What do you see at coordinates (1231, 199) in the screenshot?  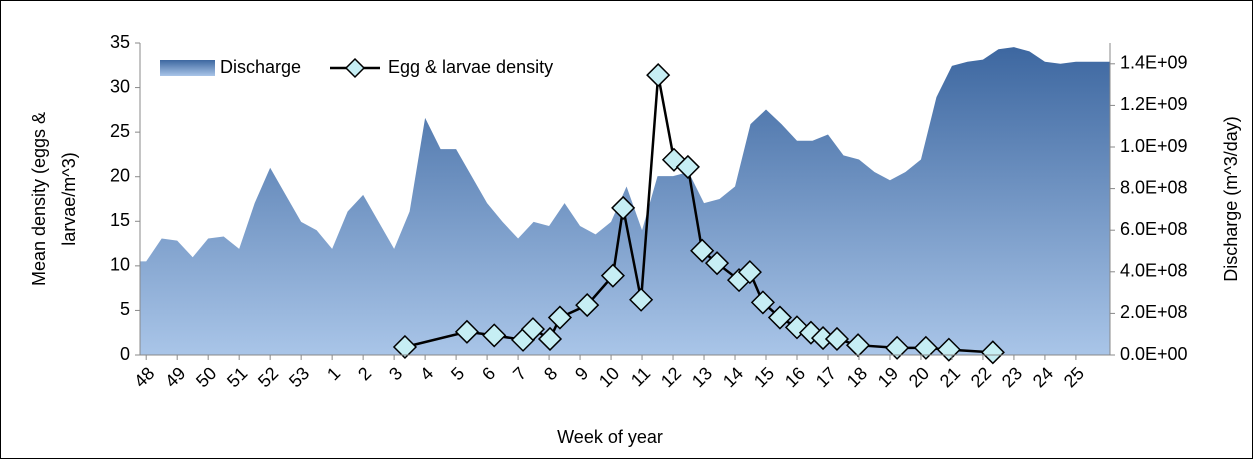 I see `y2-axis-title: Discharge (m^3/day)` at bounding box center [1231, 199].